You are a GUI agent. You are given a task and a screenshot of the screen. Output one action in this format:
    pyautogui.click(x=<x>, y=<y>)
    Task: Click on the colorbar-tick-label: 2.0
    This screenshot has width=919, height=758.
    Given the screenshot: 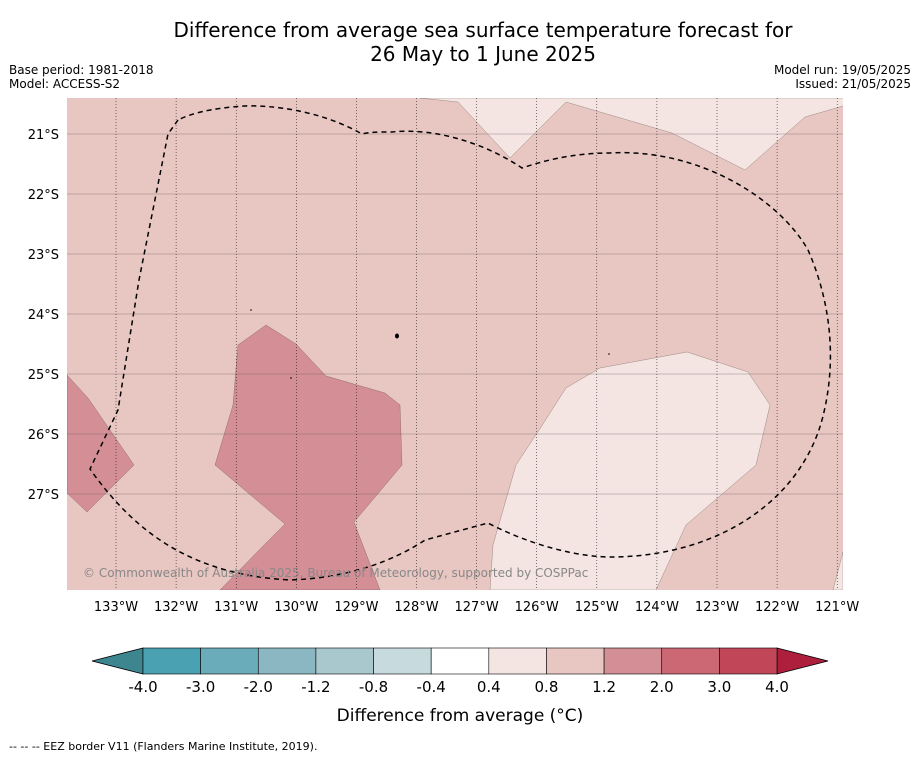 What is the action you would take?
    pyautogui.click(x=662, y=687)
    